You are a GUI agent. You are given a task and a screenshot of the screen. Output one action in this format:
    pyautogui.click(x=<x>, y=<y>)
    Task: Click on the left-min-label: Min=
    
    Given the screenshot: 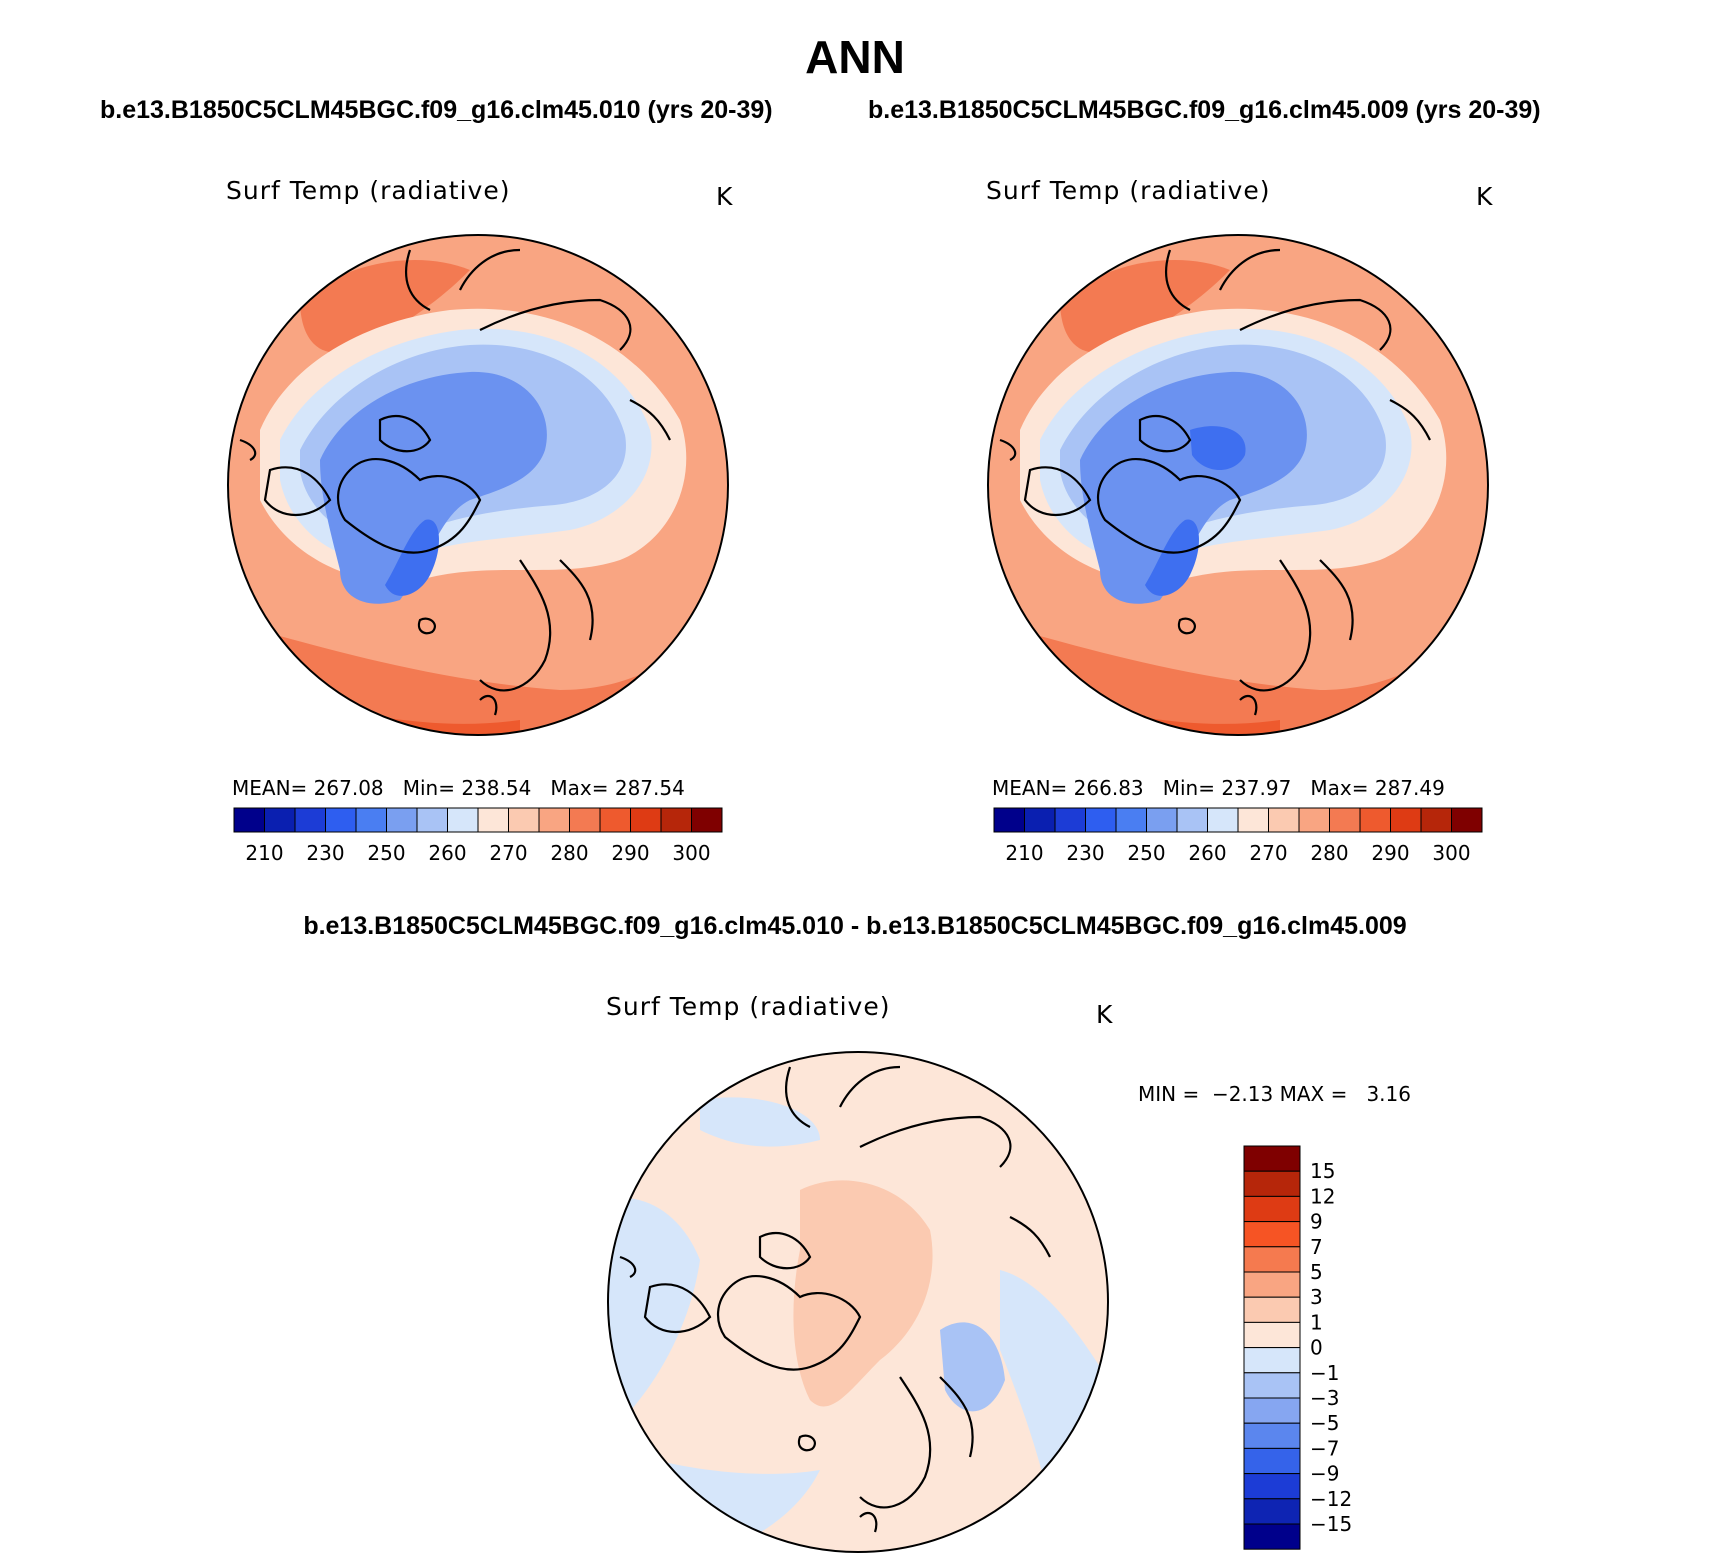 What is the action you would take?
    pyautogui.click(x=428, y=788)
    